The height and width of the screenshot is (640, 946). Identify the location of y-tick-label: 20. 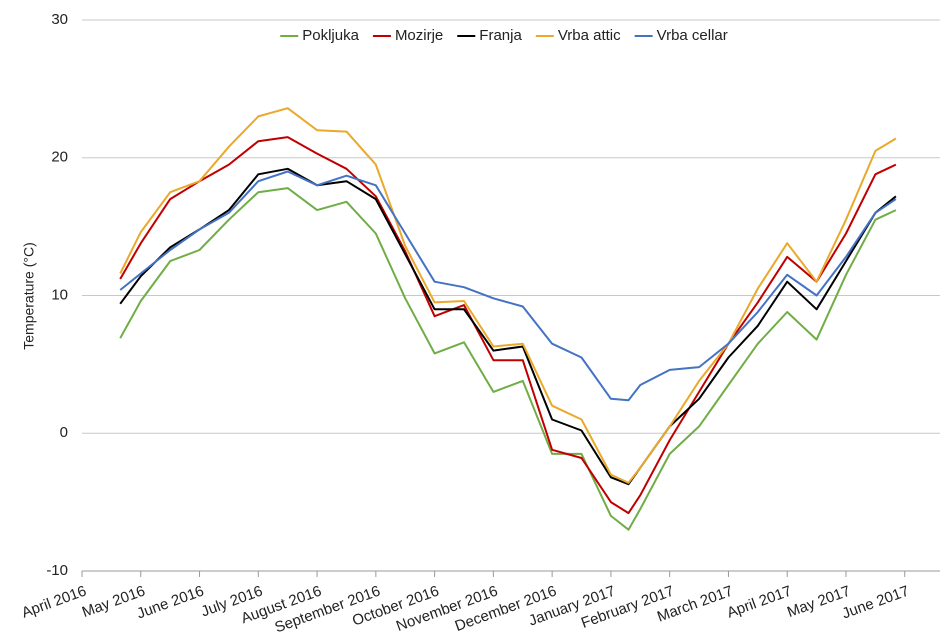
(59, 157).